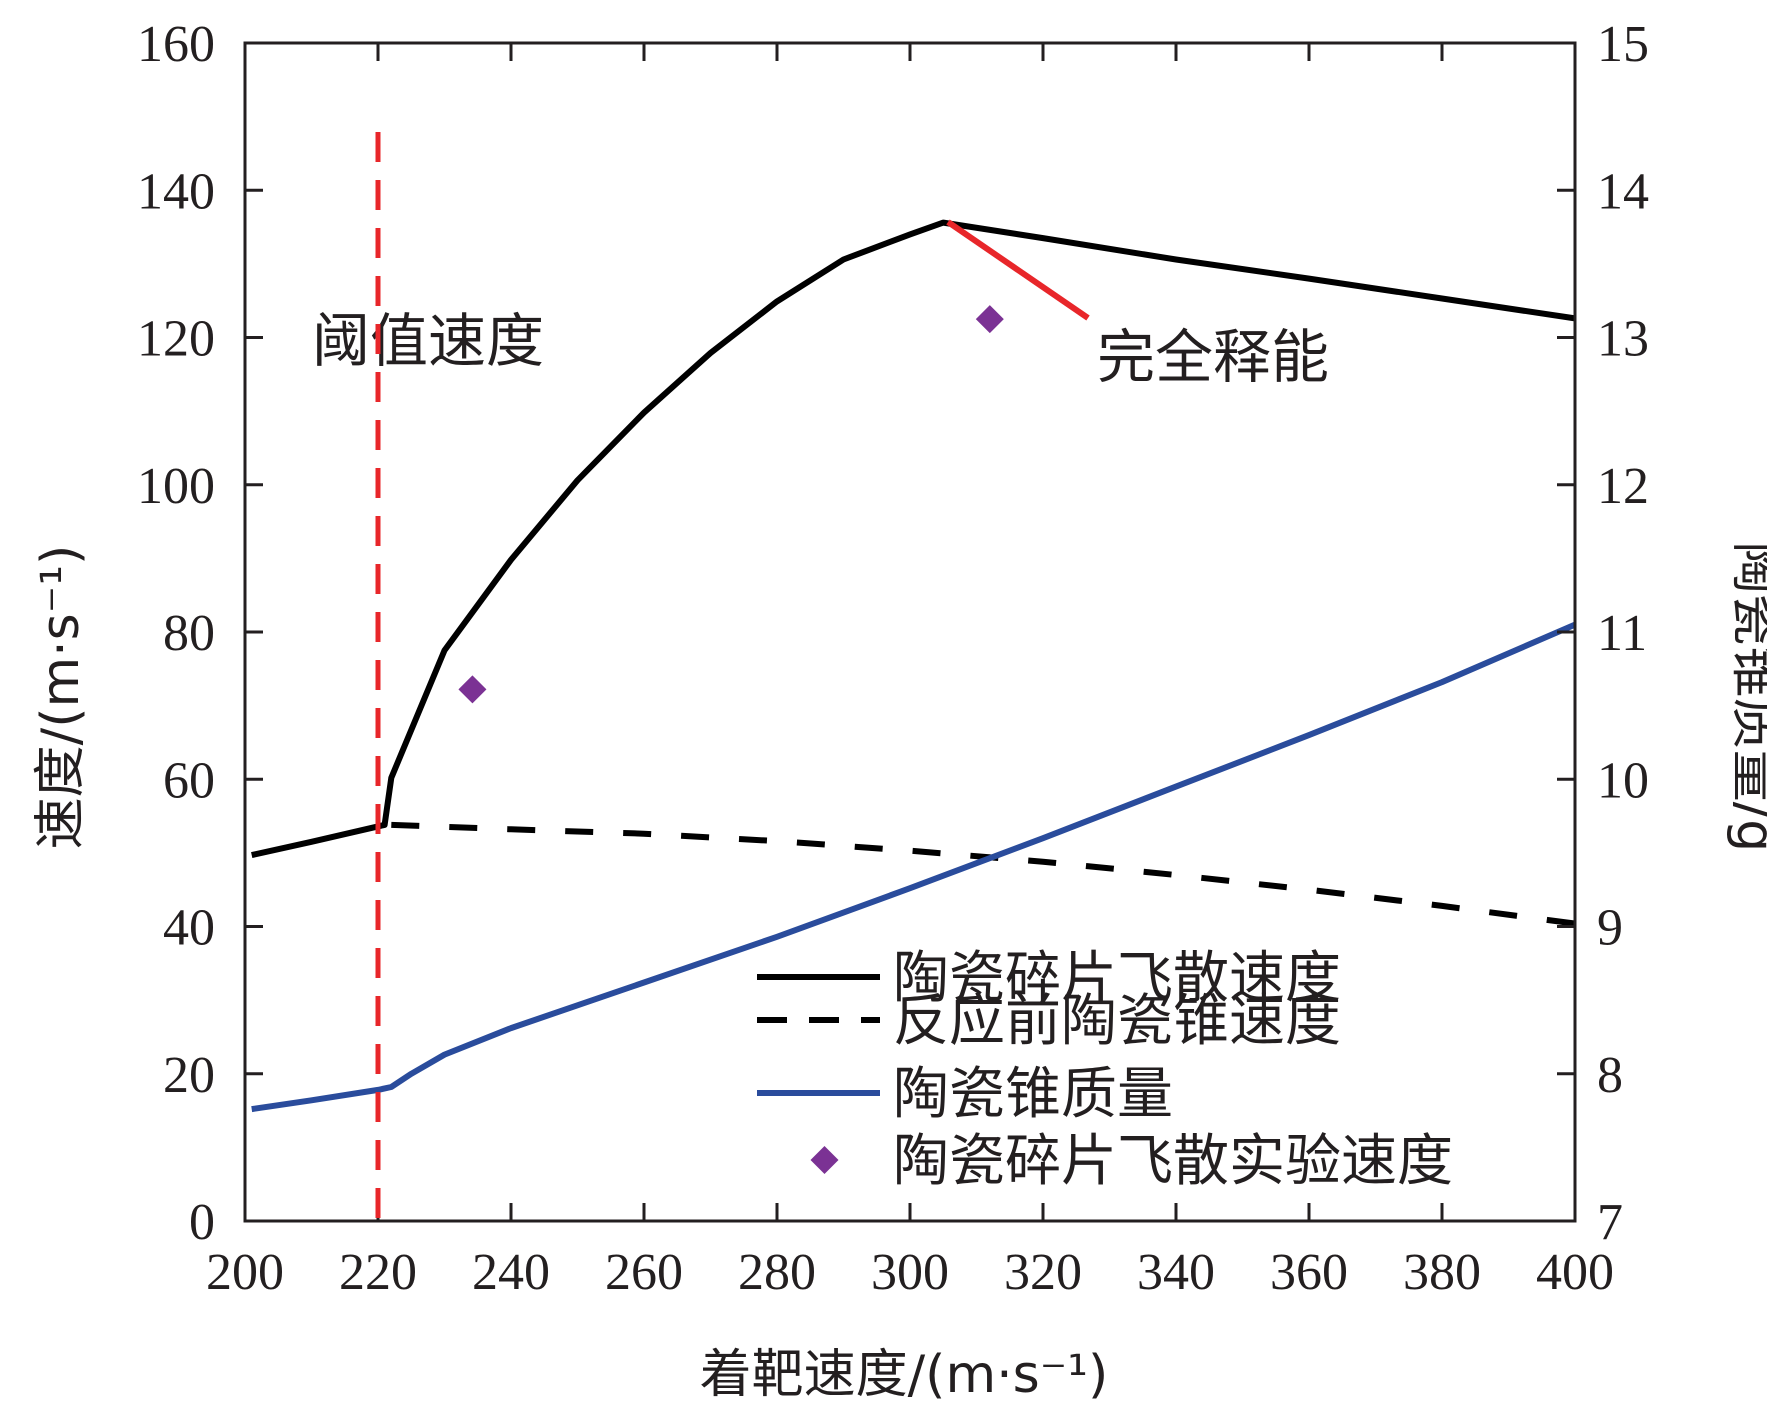  I want to click on x-axis-title: 着靶速度/(m·s⁻¹), so click(904, 1375).